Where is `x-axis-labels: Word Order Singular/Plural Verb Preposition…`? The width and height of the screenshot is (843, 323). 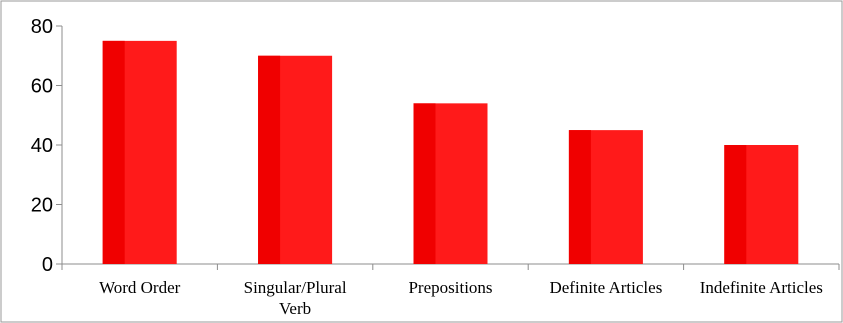
x-axis-labels: Word Order Singular/Plural Verb Preposition… is located at coordinates (461, 298).